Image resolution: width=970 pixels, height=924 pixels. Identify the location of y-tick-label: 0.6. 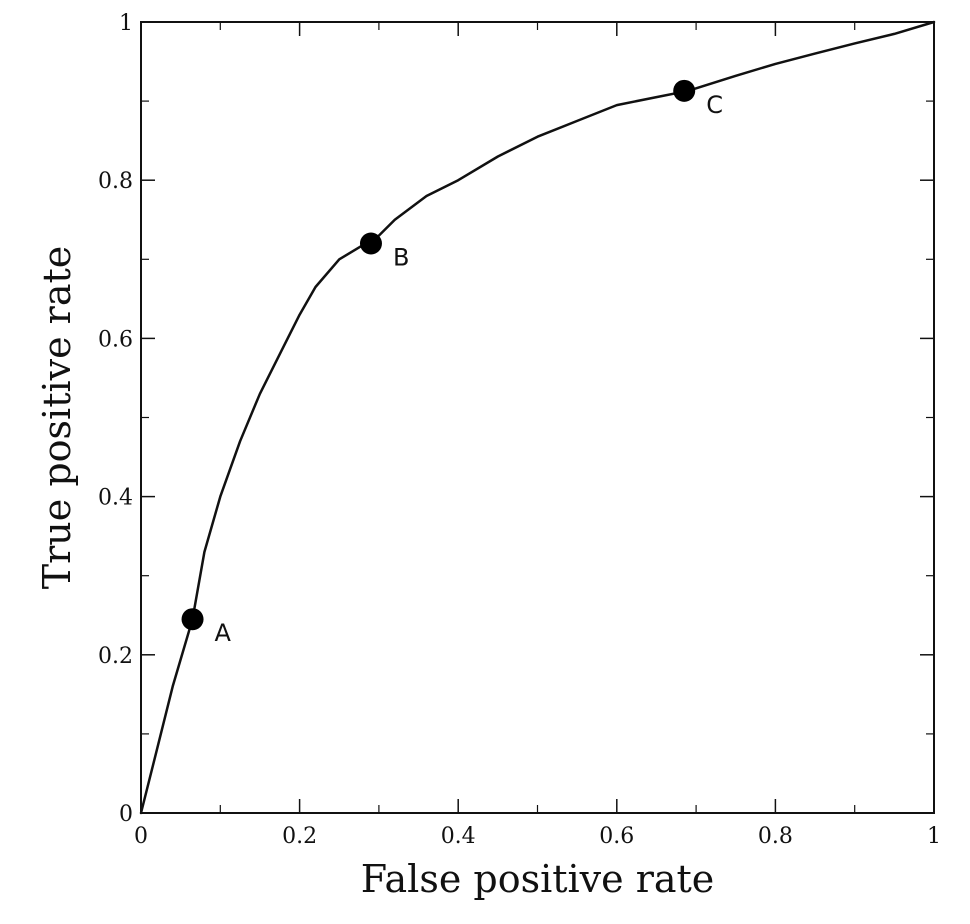
(115, 339).